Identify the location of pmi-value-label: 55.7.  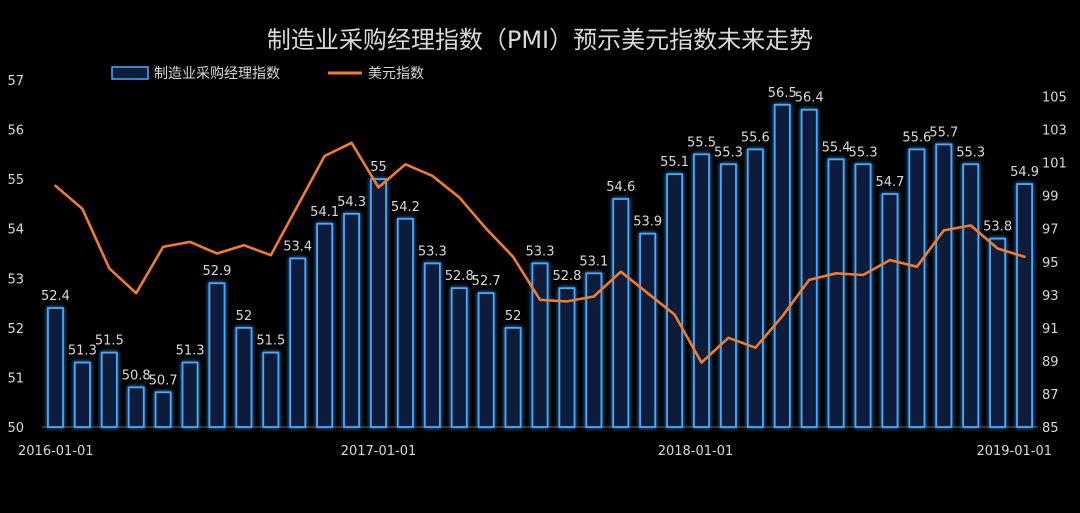
(943, 132).